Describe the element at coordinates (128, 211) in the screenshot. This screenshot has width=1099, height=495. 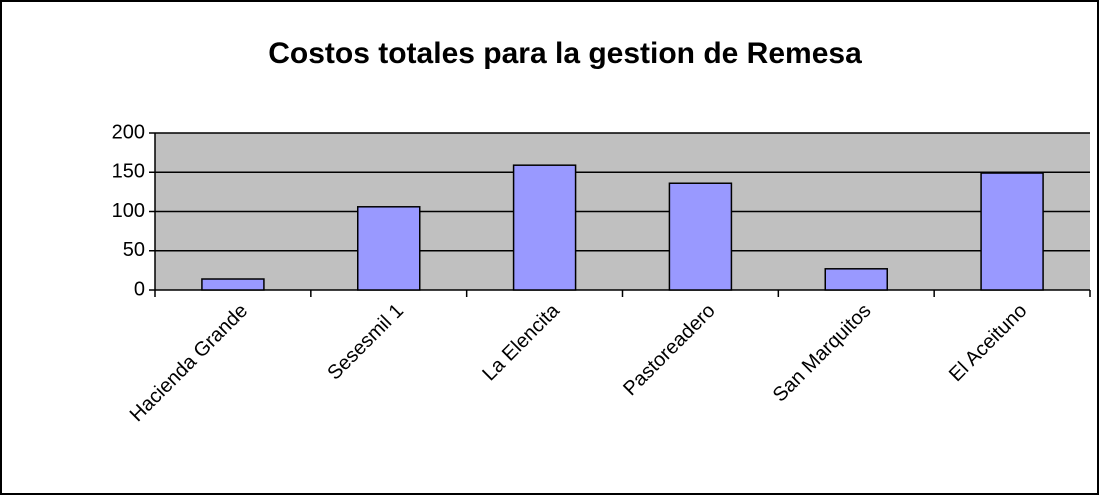
I see `y-tick-label: 100` at that location.